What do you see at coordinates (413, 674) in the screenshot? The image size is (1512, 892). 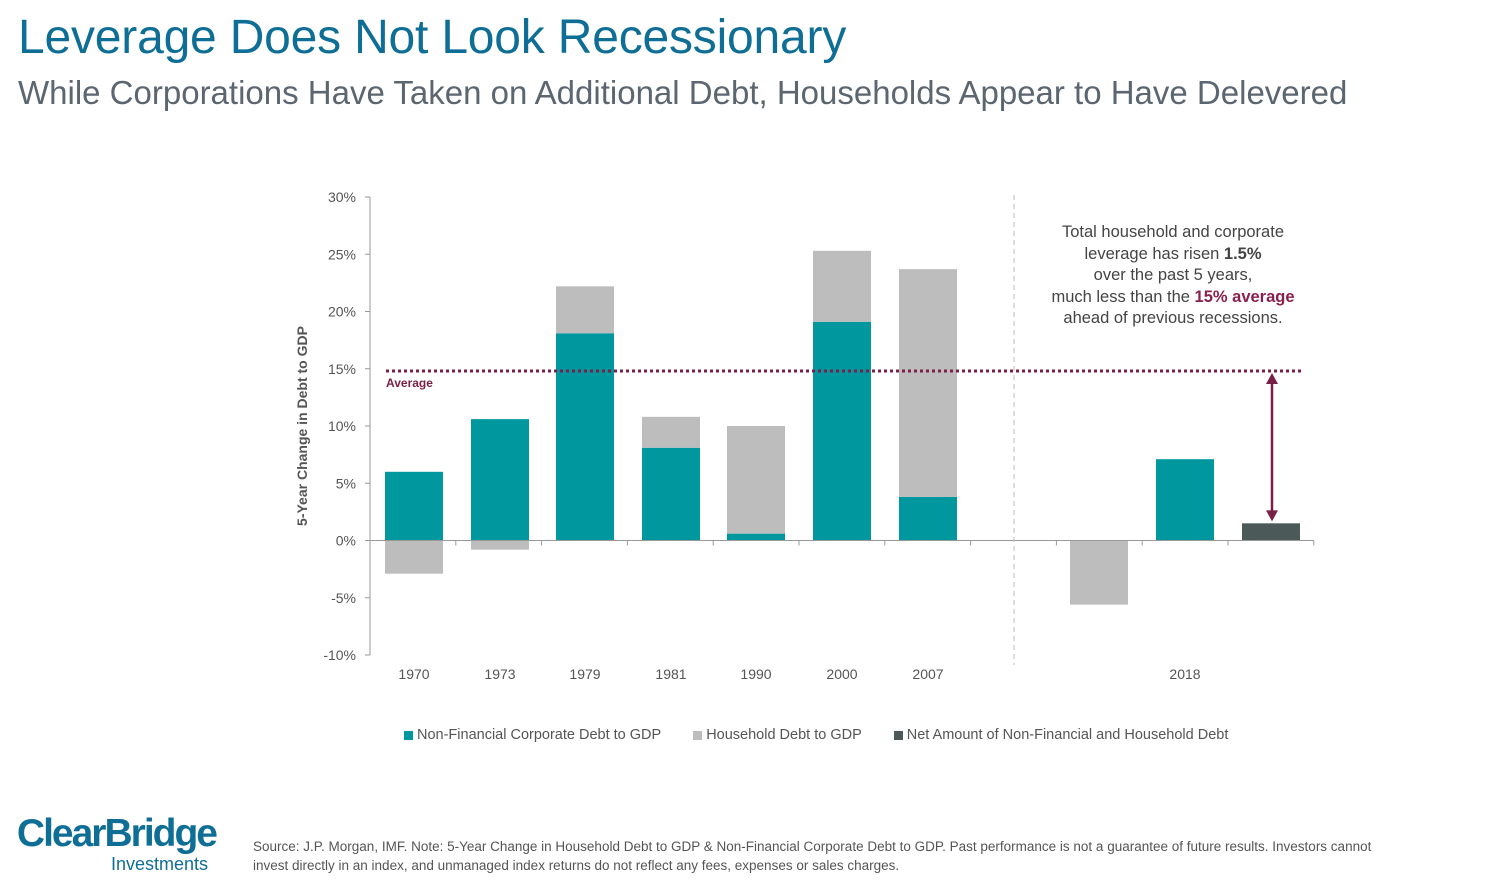 I see `x-tick-label: 1970` at bounding box center [413, 674].